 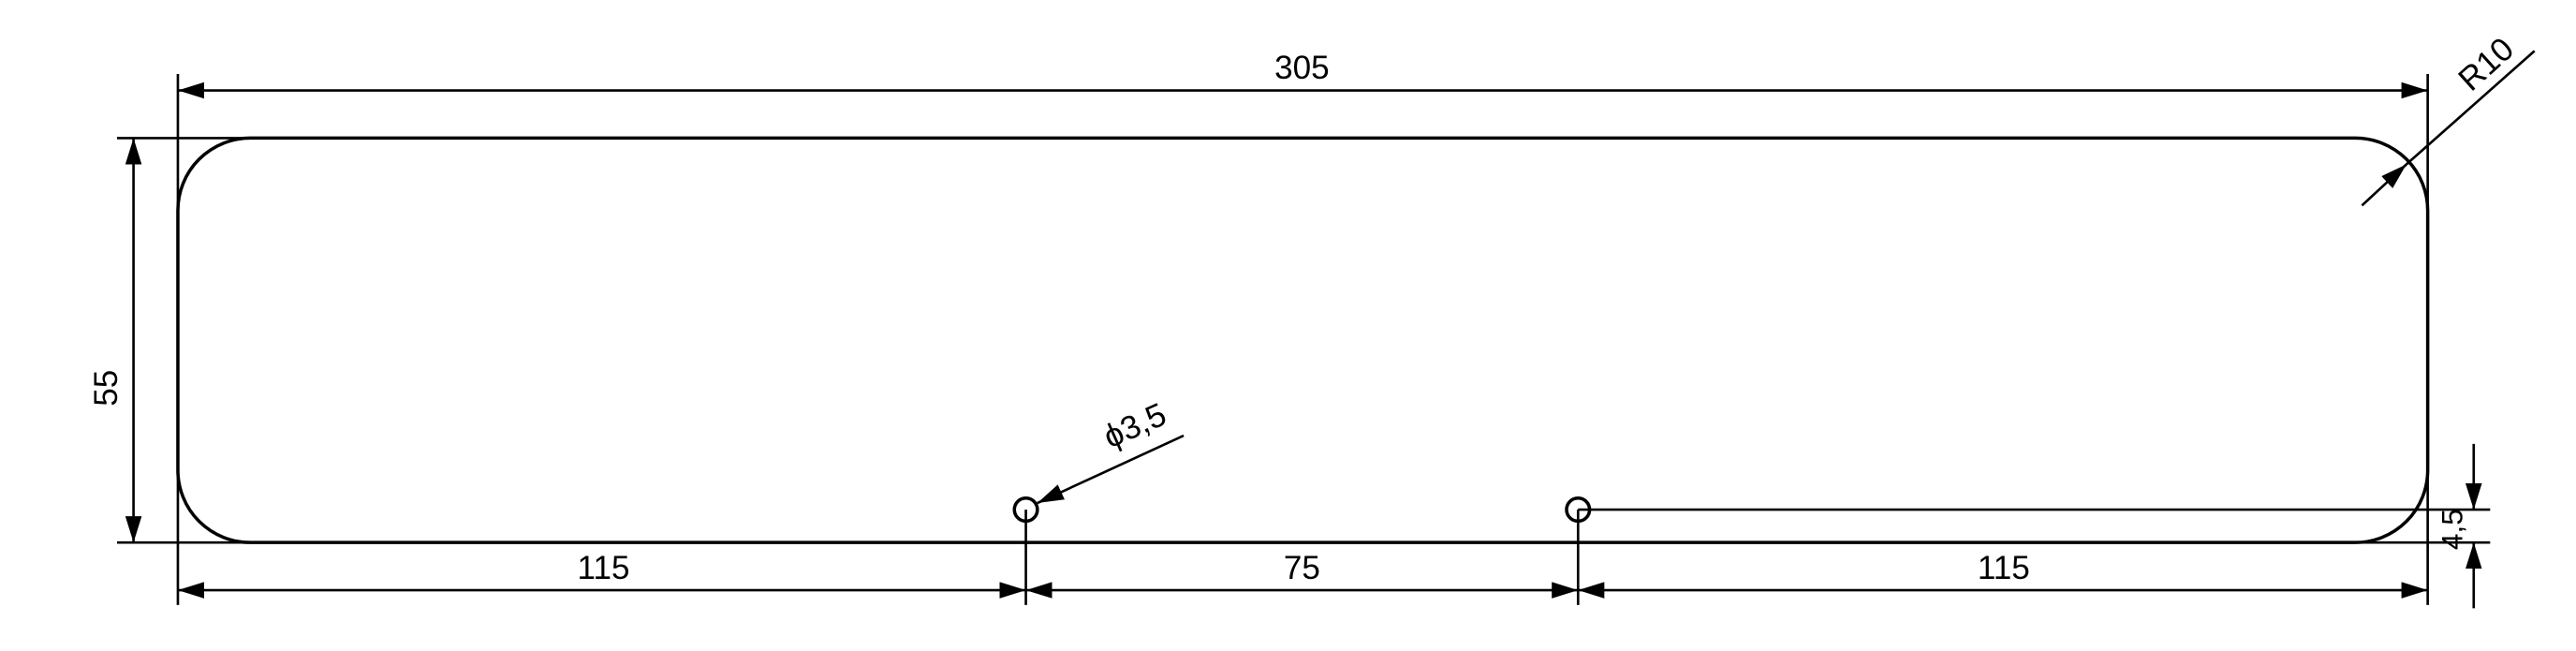 What do you see at coordinates (2451, 529) in the screenshot?
I see `dim-label-hole-edge-offset: 4,5` at bounding box center [2451, 529].